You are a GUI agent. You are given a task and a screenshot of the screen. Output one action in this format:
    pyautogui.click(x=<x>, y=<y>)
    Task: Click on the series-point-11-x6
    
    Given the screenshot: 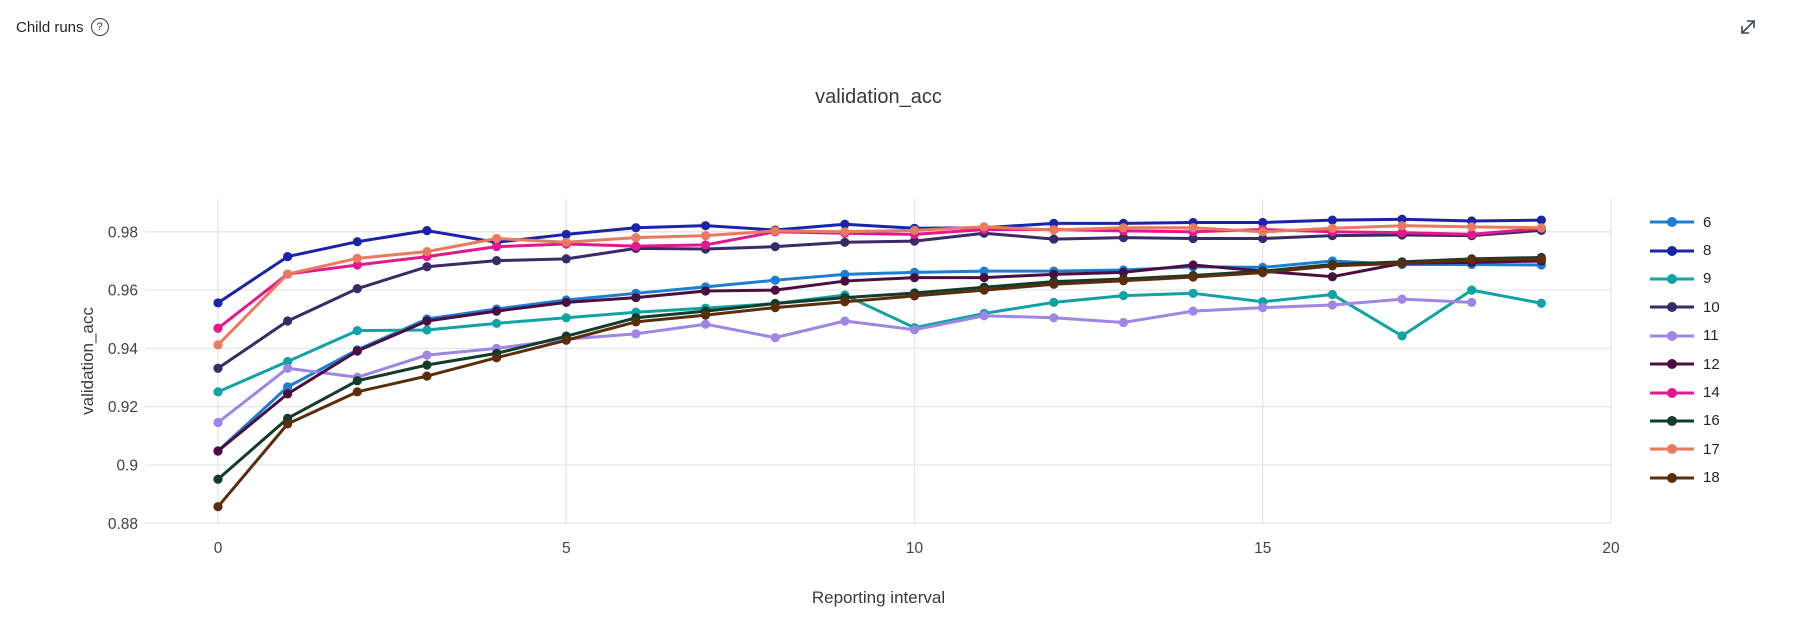 What is the action you would take?
    pyautogui.click(x=636, y=334)
    